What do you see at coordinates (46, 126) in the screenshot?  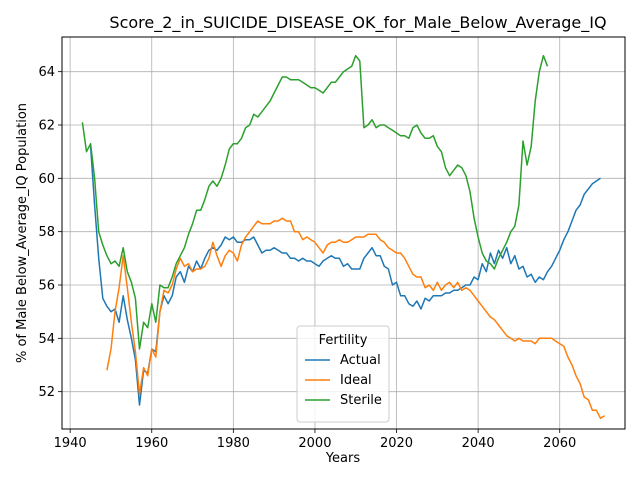 I see `y-tick-label: 62` at bounding box center [46, 126].